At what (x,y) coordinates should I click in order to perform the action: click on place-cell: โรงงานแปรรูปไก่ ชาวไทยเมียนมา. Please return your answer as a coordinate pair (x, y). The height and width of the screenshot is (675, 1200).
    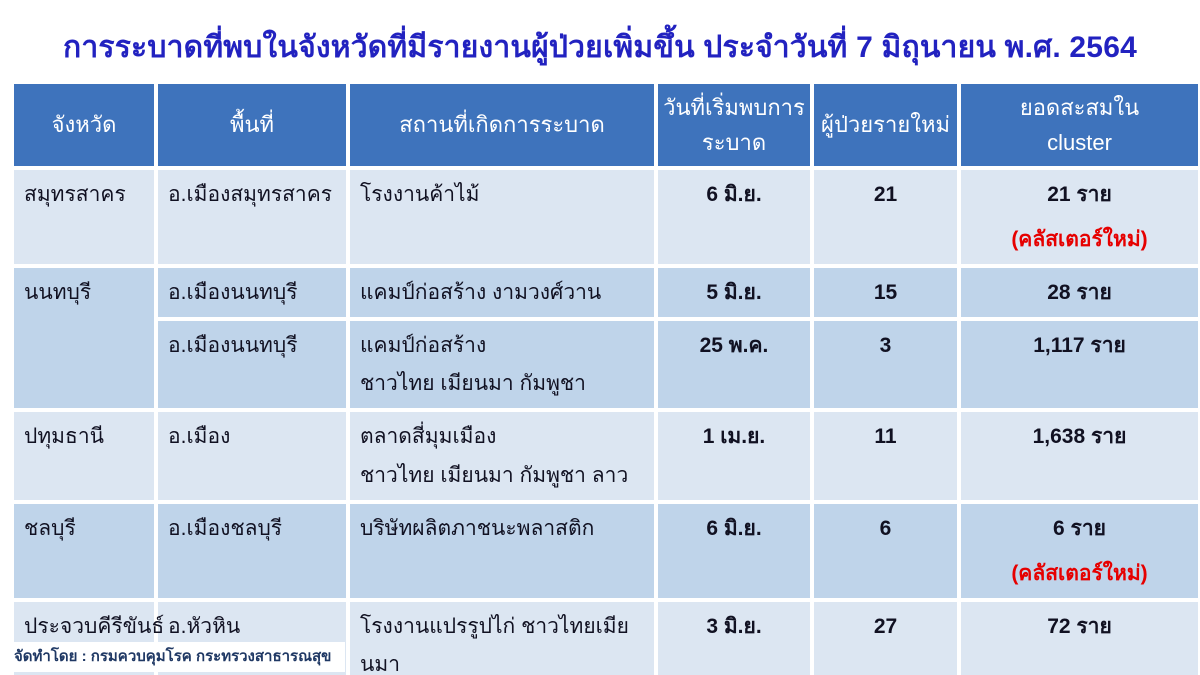
    Looking at the image, I should click on (502, 638).